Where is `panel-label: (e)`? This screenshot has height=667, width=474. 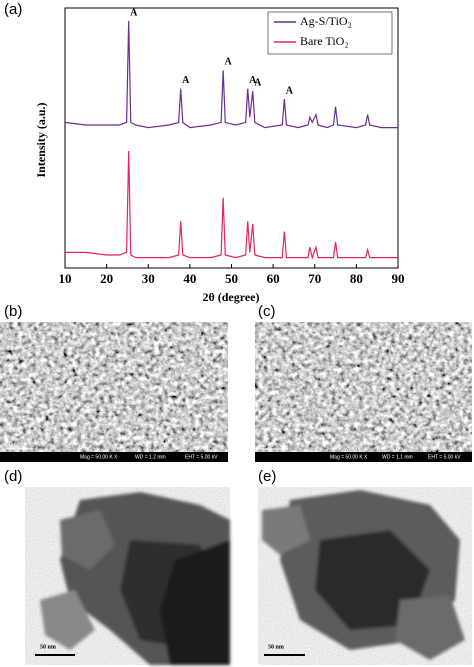 panel-label: (e) is located at coordinates (267, 476).